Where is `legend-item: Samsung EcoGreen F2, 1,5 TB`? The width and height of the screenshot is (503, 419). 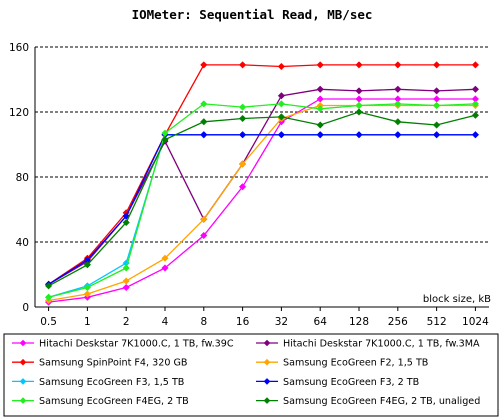
legend-item: Samsung EcoGreen F2, 1,5 TB is located at coordinates (342, 363).